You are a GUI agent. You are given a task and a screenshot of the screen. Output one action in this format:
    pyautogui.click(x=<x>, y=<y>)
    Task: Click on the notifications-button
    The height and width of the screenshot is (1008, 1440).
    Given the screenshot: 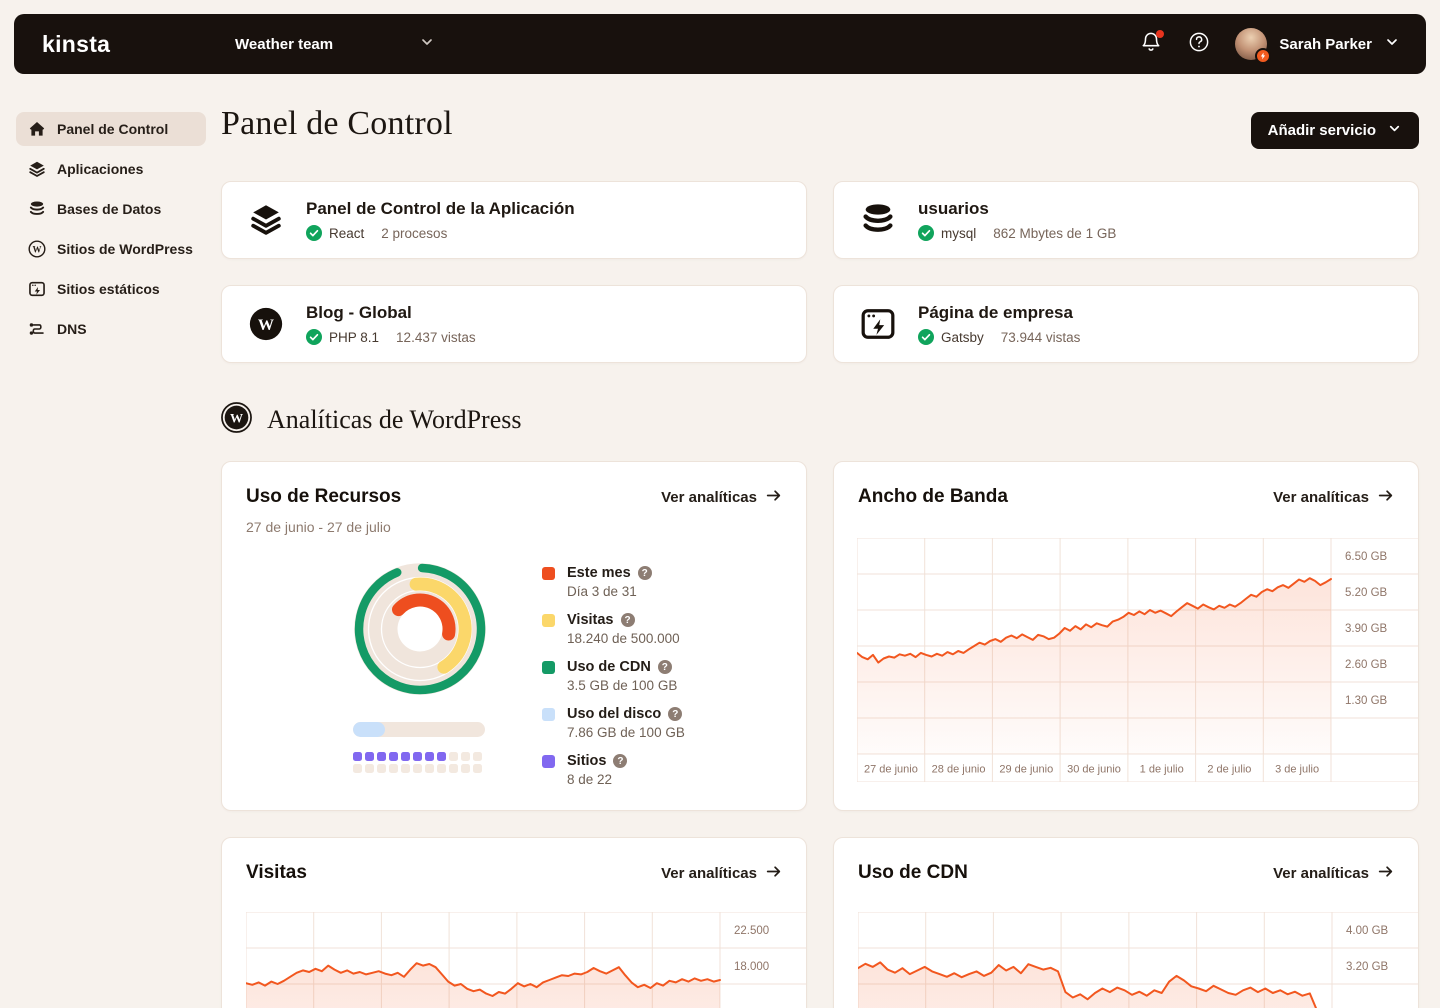 What is the action you would take?
    pyautogui.click(x=1152, y=44)
    